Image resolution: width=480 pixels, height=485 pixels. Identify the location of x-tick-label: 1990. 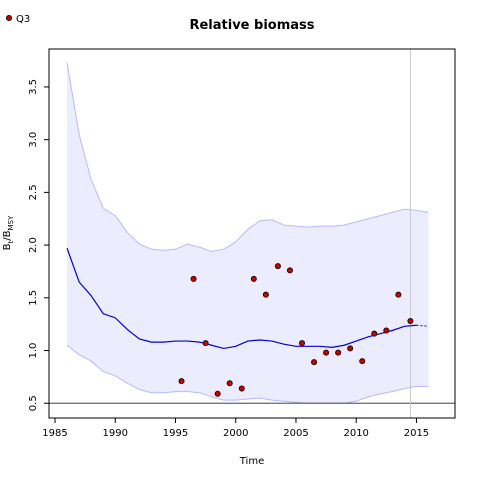
(115, 433).